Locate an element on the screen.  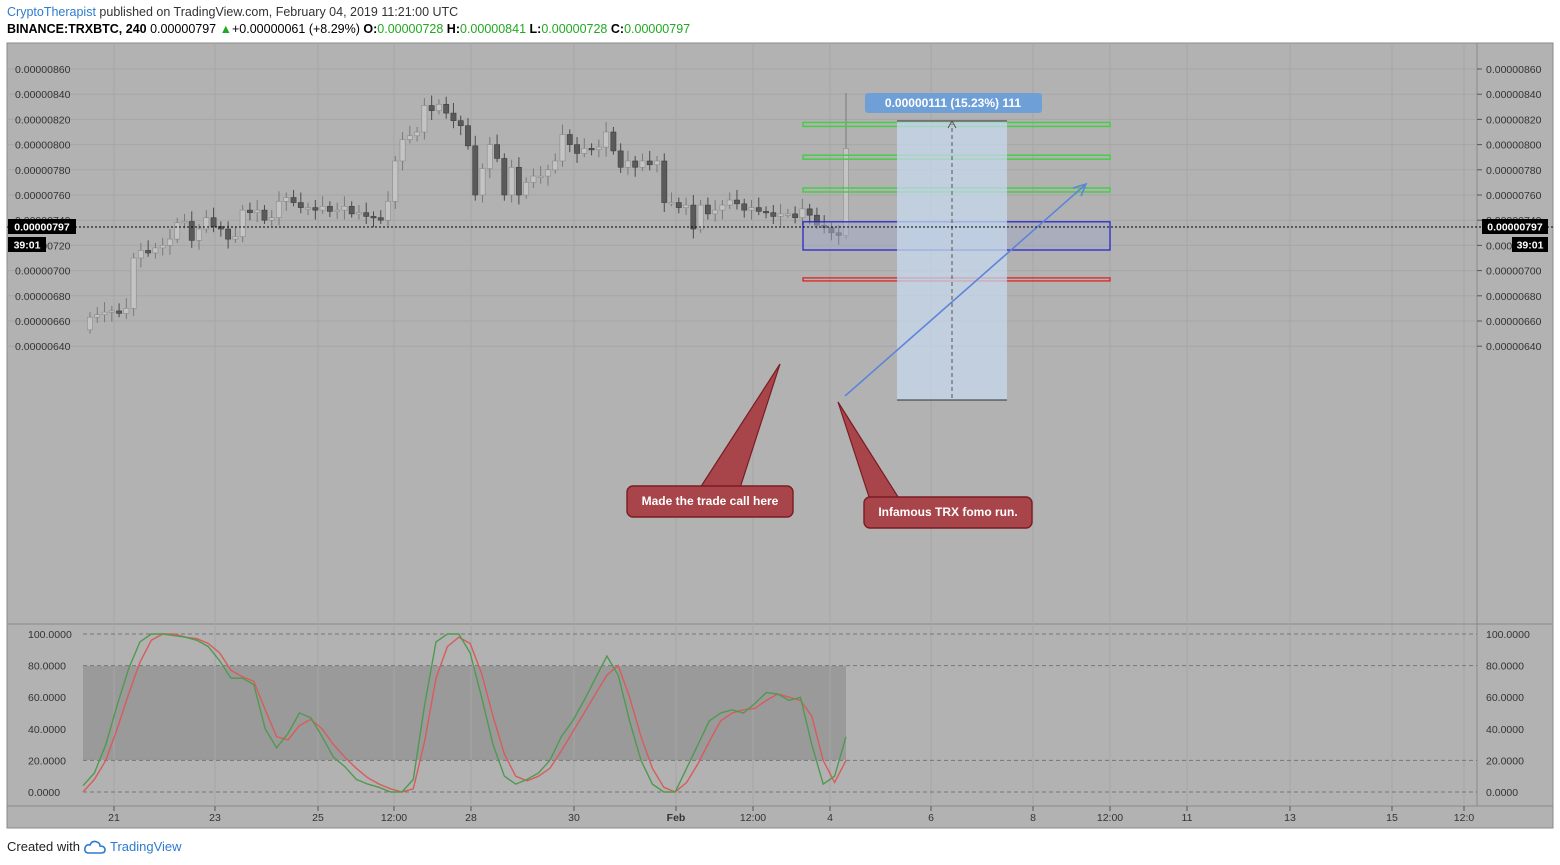
high-label: H: is located at coordinates (453, 29).